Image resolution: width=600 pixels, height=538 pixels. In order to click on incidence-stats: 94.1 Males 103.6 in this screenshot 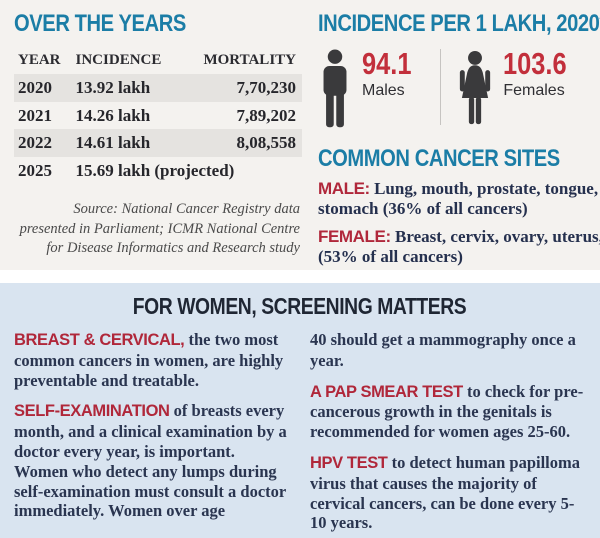, I will do `click(459, 87)`.